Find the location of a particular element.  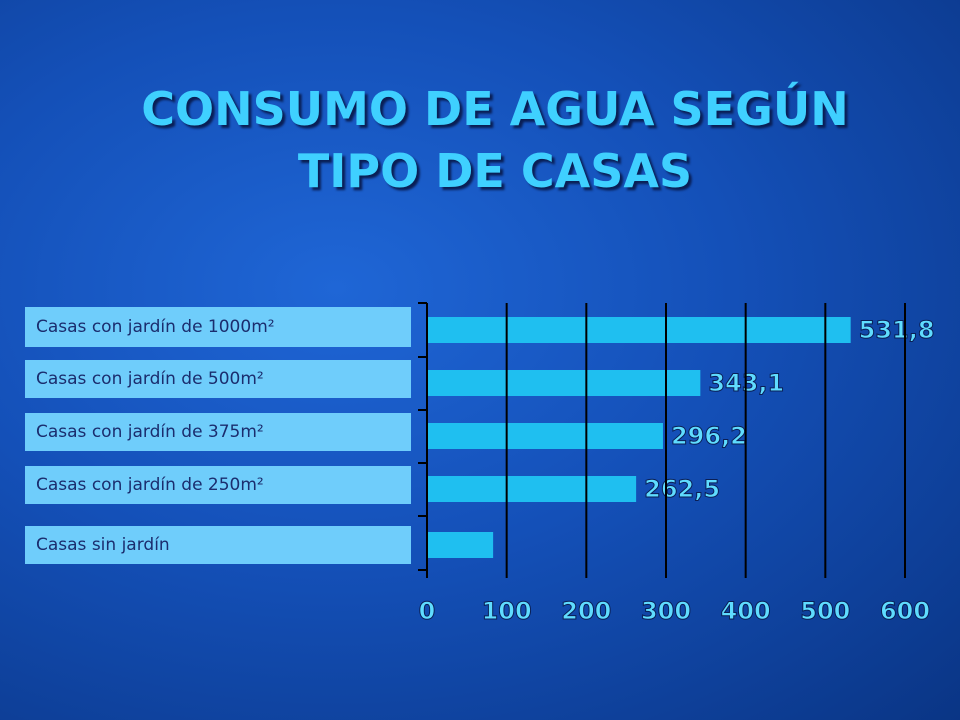

category-label: Casas con jardín de 250m² is located at coordinates (150, 485).